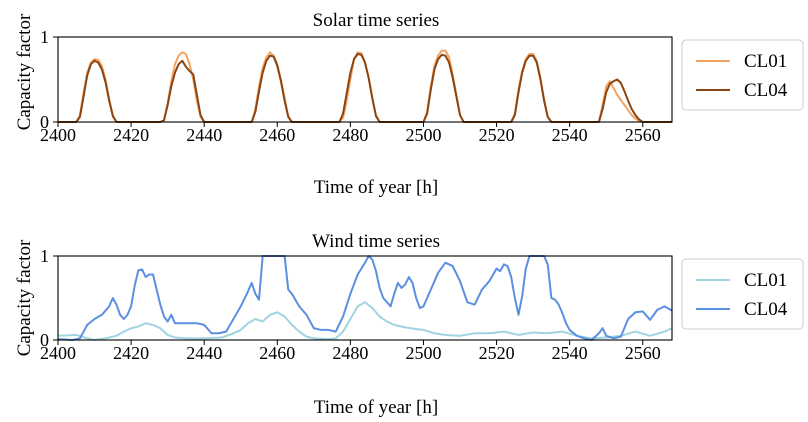  I want to click on series-line-cl01, so click(365, 321).